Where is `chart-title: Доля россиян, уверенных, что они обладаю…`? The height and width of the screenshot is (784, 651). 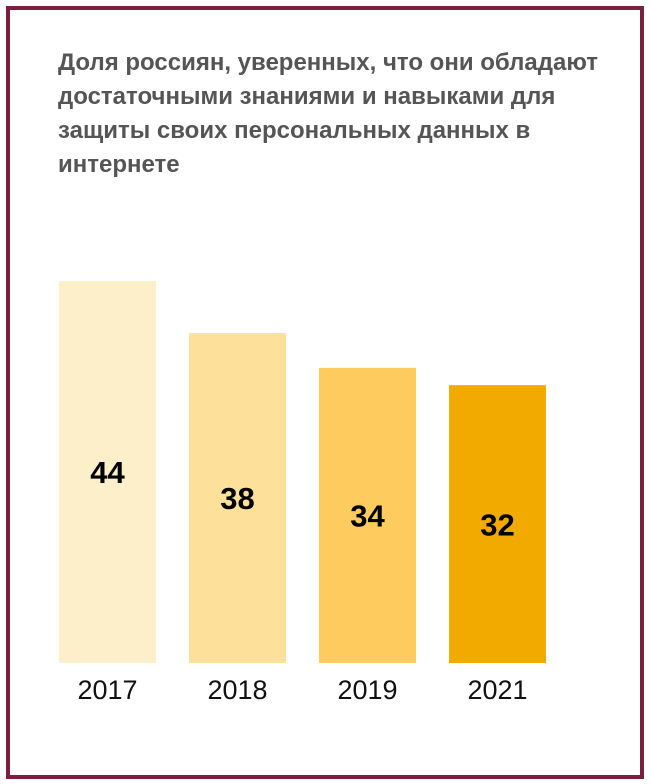 chart-title: Доля россиян, уверенных, что они обладаю… is located at coordinates (328, 113).